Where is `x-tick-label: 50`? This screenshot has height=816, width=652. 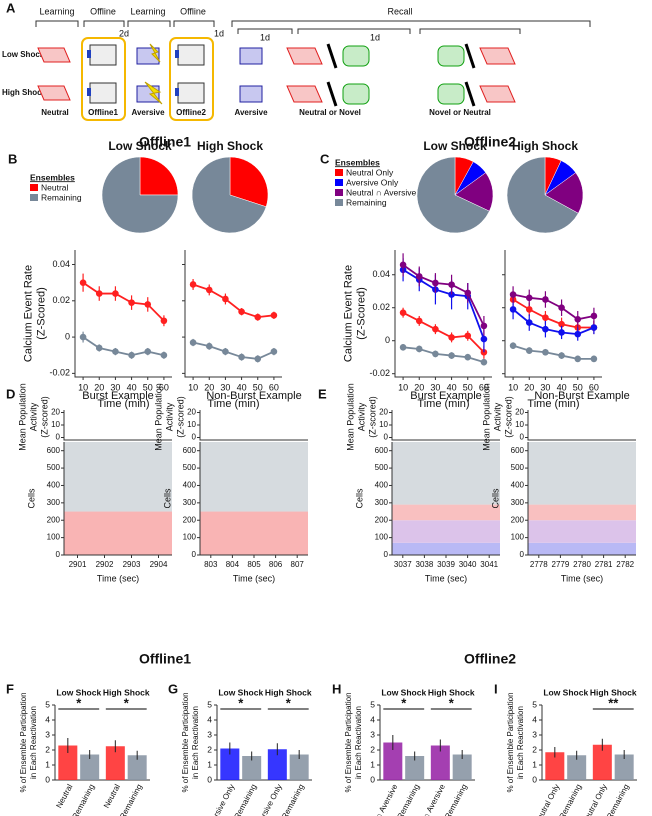 x-tick-label: 50 is located at coordinates (578, 387).